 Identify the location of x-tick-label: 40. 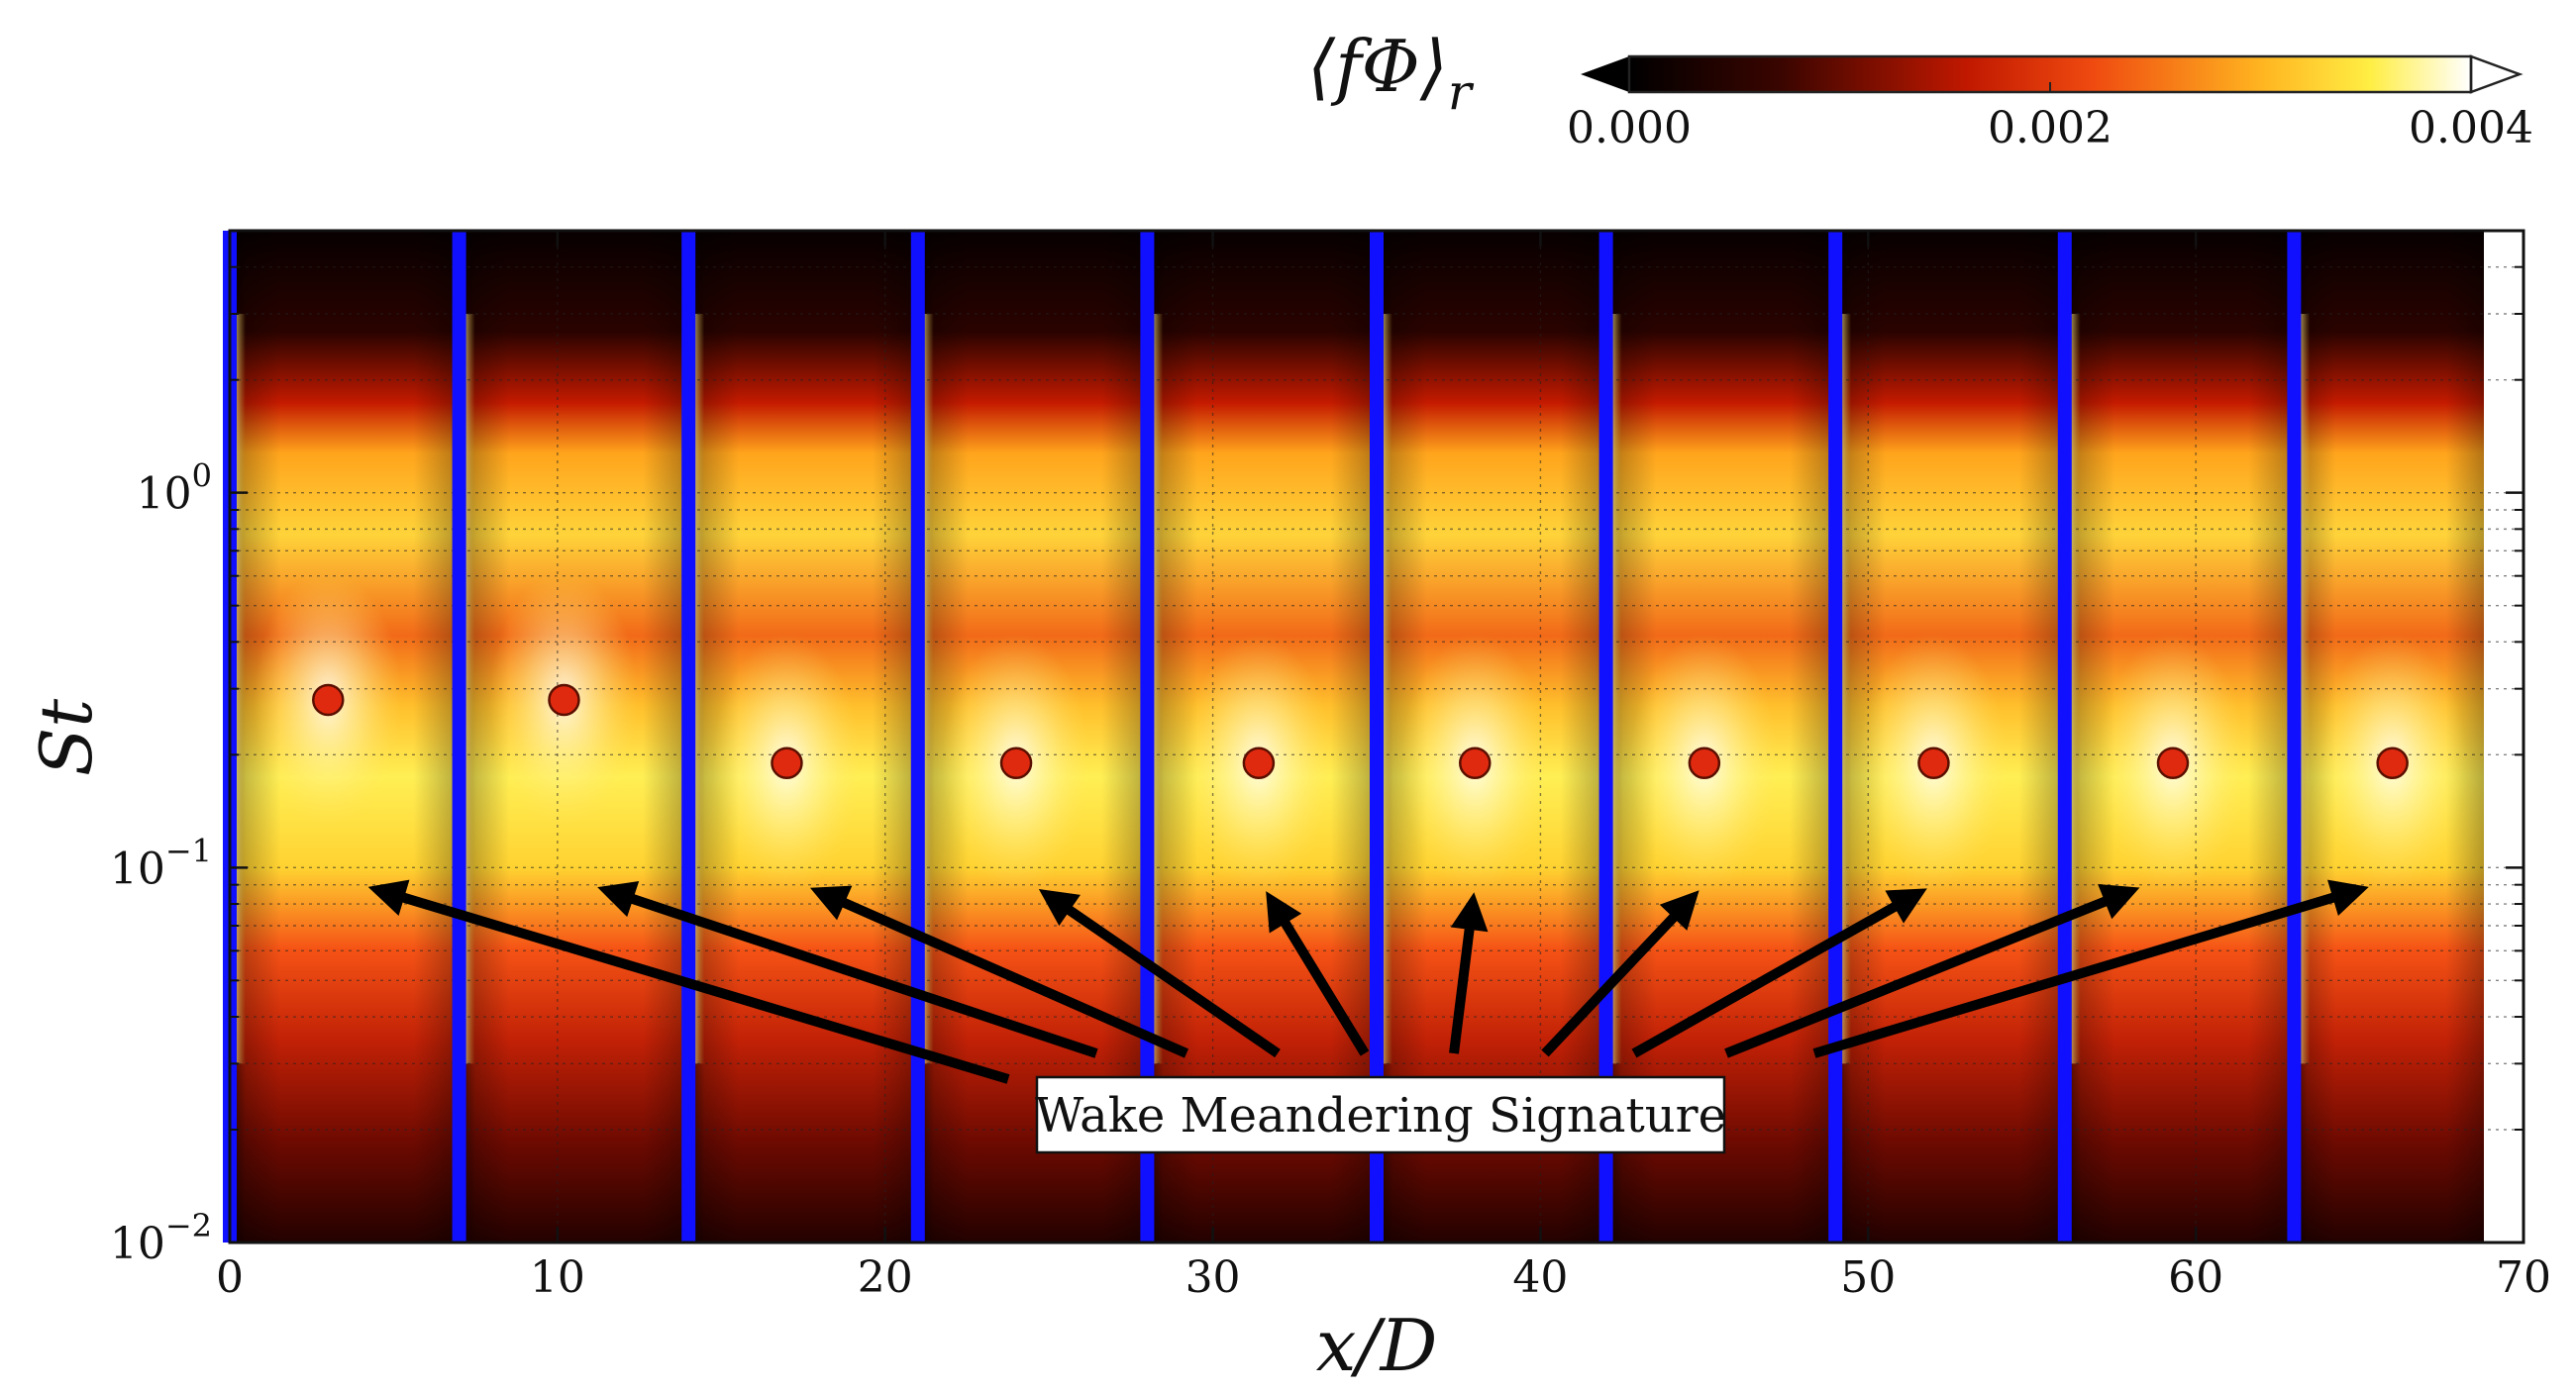
(1540, 1278).